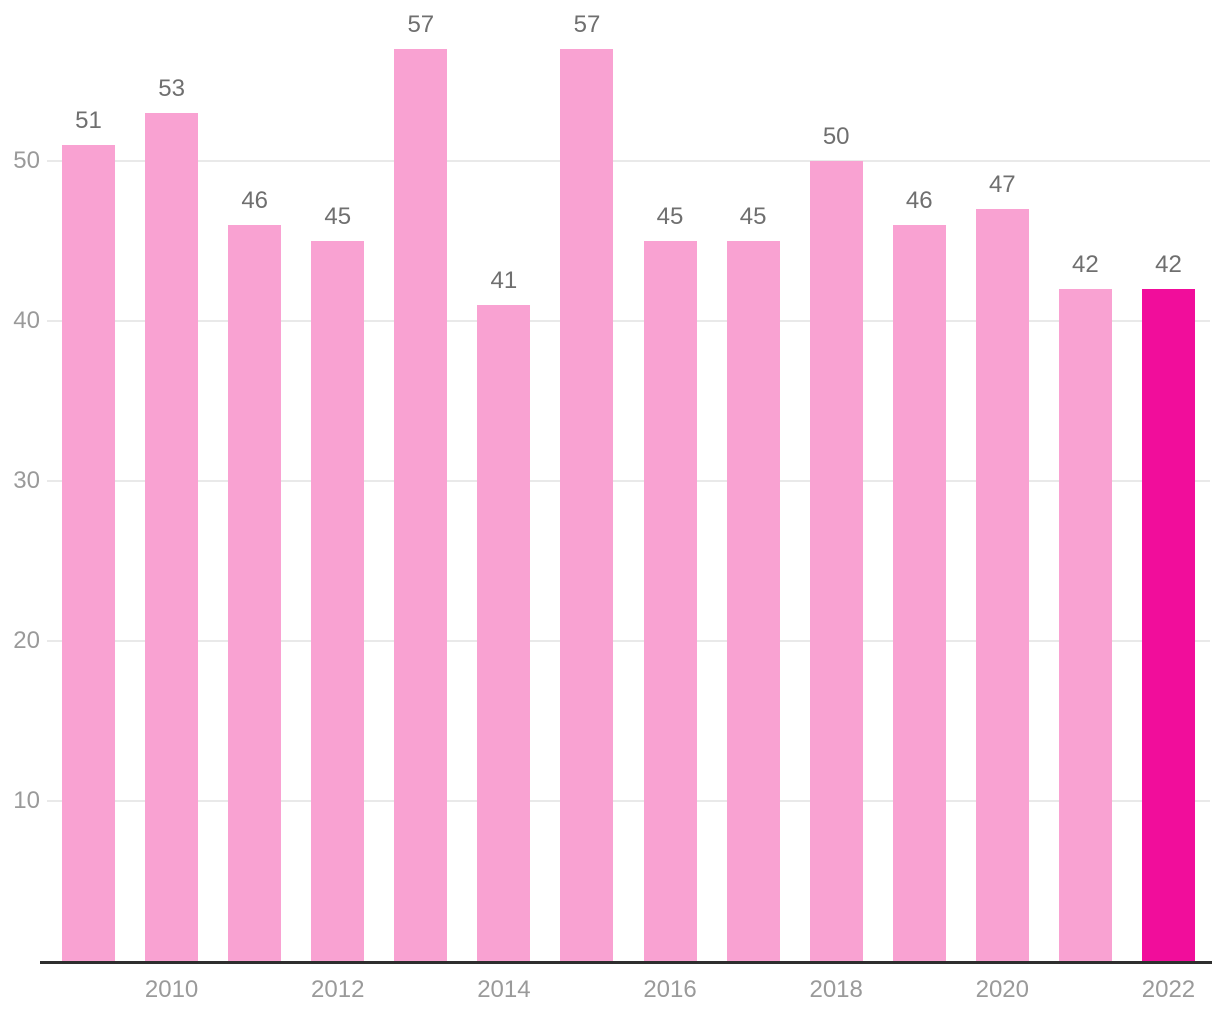  Describe the element at coordinates (1002, 989) in the screenshot. I see `x-tick-label-2020: 2020` at that location.